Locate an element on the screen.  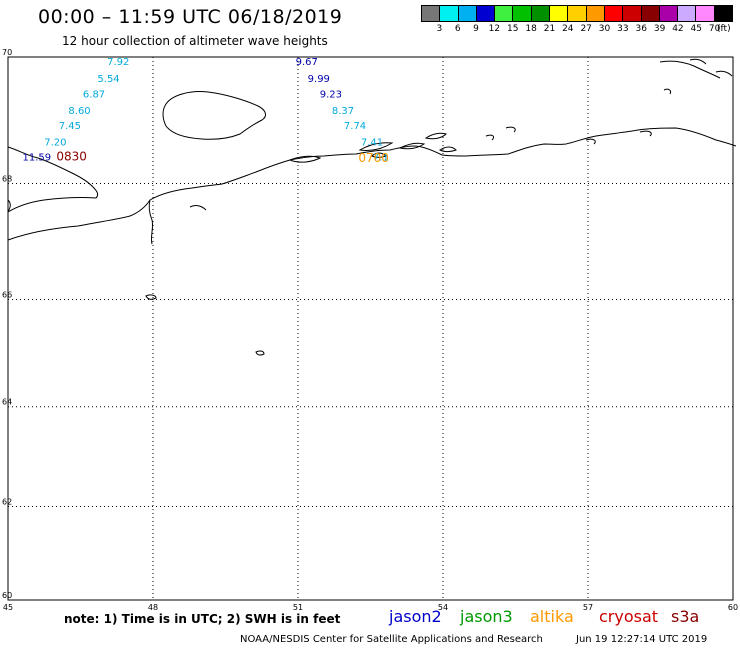
wave-height-value: 7.74 is located at coordinates (355, 126).